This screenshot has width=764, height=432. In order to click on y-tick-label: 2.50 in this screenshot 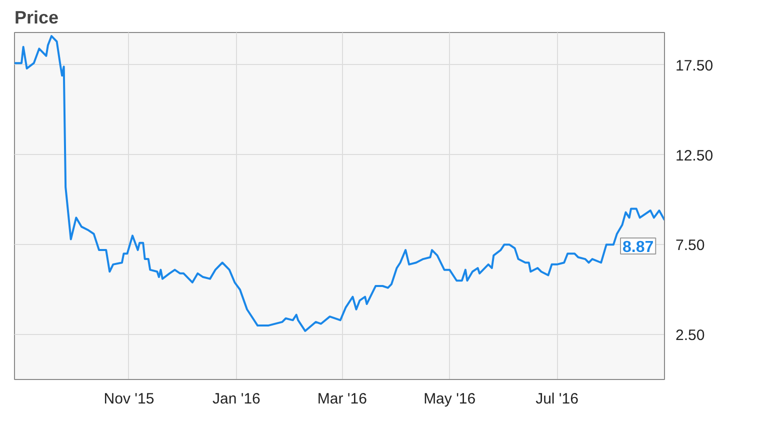, I will do `click(690, 335)`.